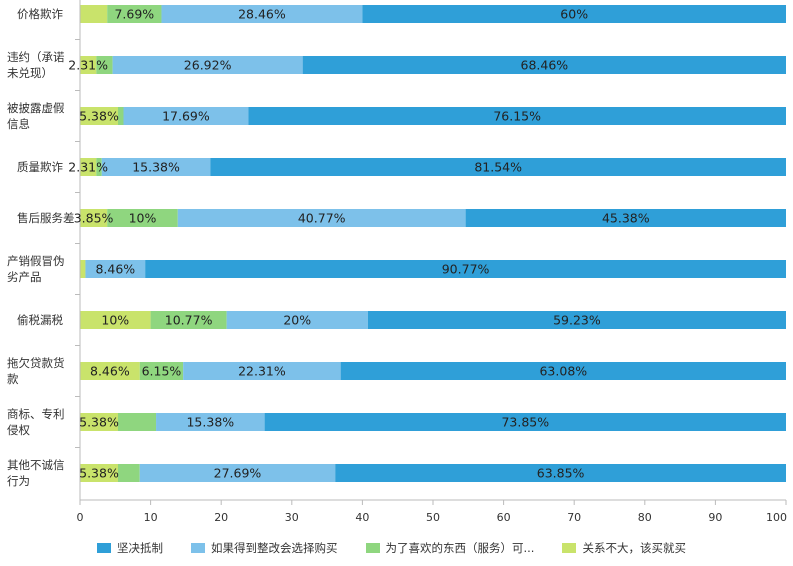 The height and width of the screenshot is (566, 793). What do you see at coordinates (36, 414) in the screenshot?
I see `category-label-line: 商标、专利` at bounding box center [36, 414].